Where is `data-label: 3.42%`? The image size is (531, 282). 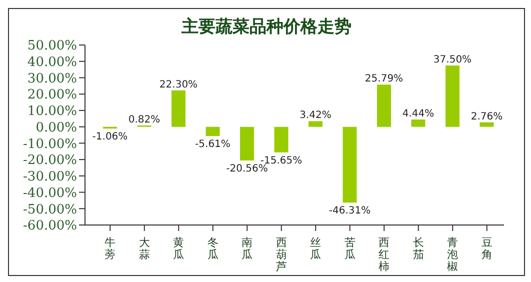 data-label: 3.42% is located at coordinates (316, 116).